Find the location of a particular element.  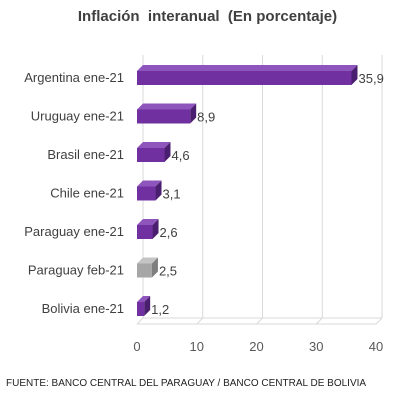

chart-floor is located at coordinates (259, 321).